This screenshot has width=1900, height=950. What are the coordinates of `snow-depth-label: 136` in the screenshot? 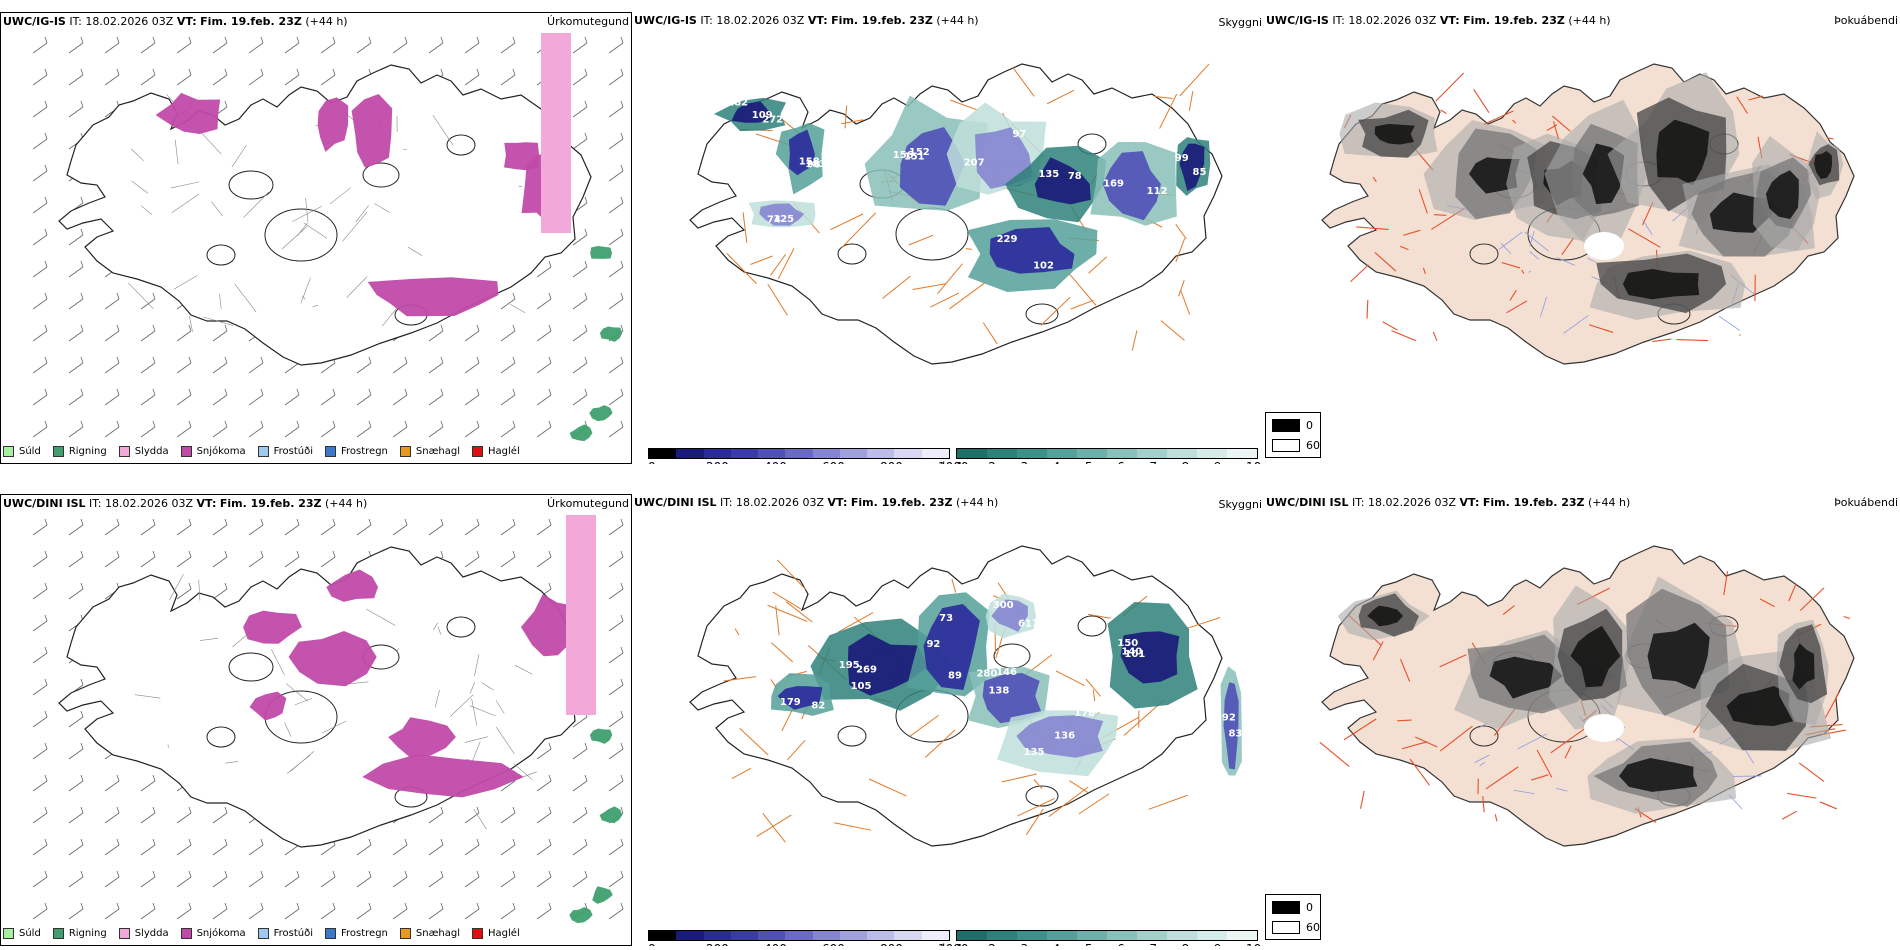 It's located at (1064, 736).